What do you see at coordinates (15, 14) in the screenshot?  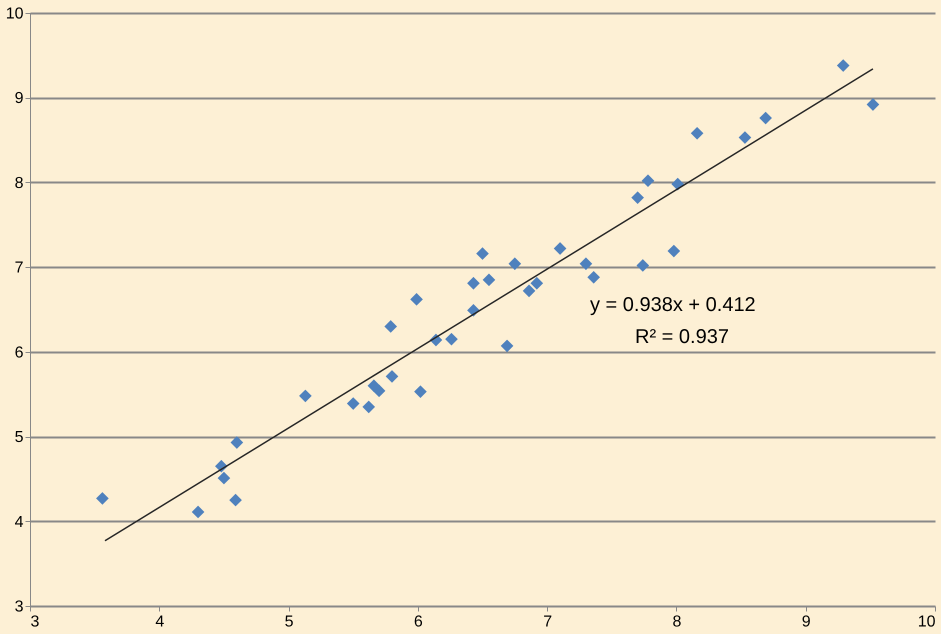 I see `y-tick-label: 10` at bounding box center [15, 14].